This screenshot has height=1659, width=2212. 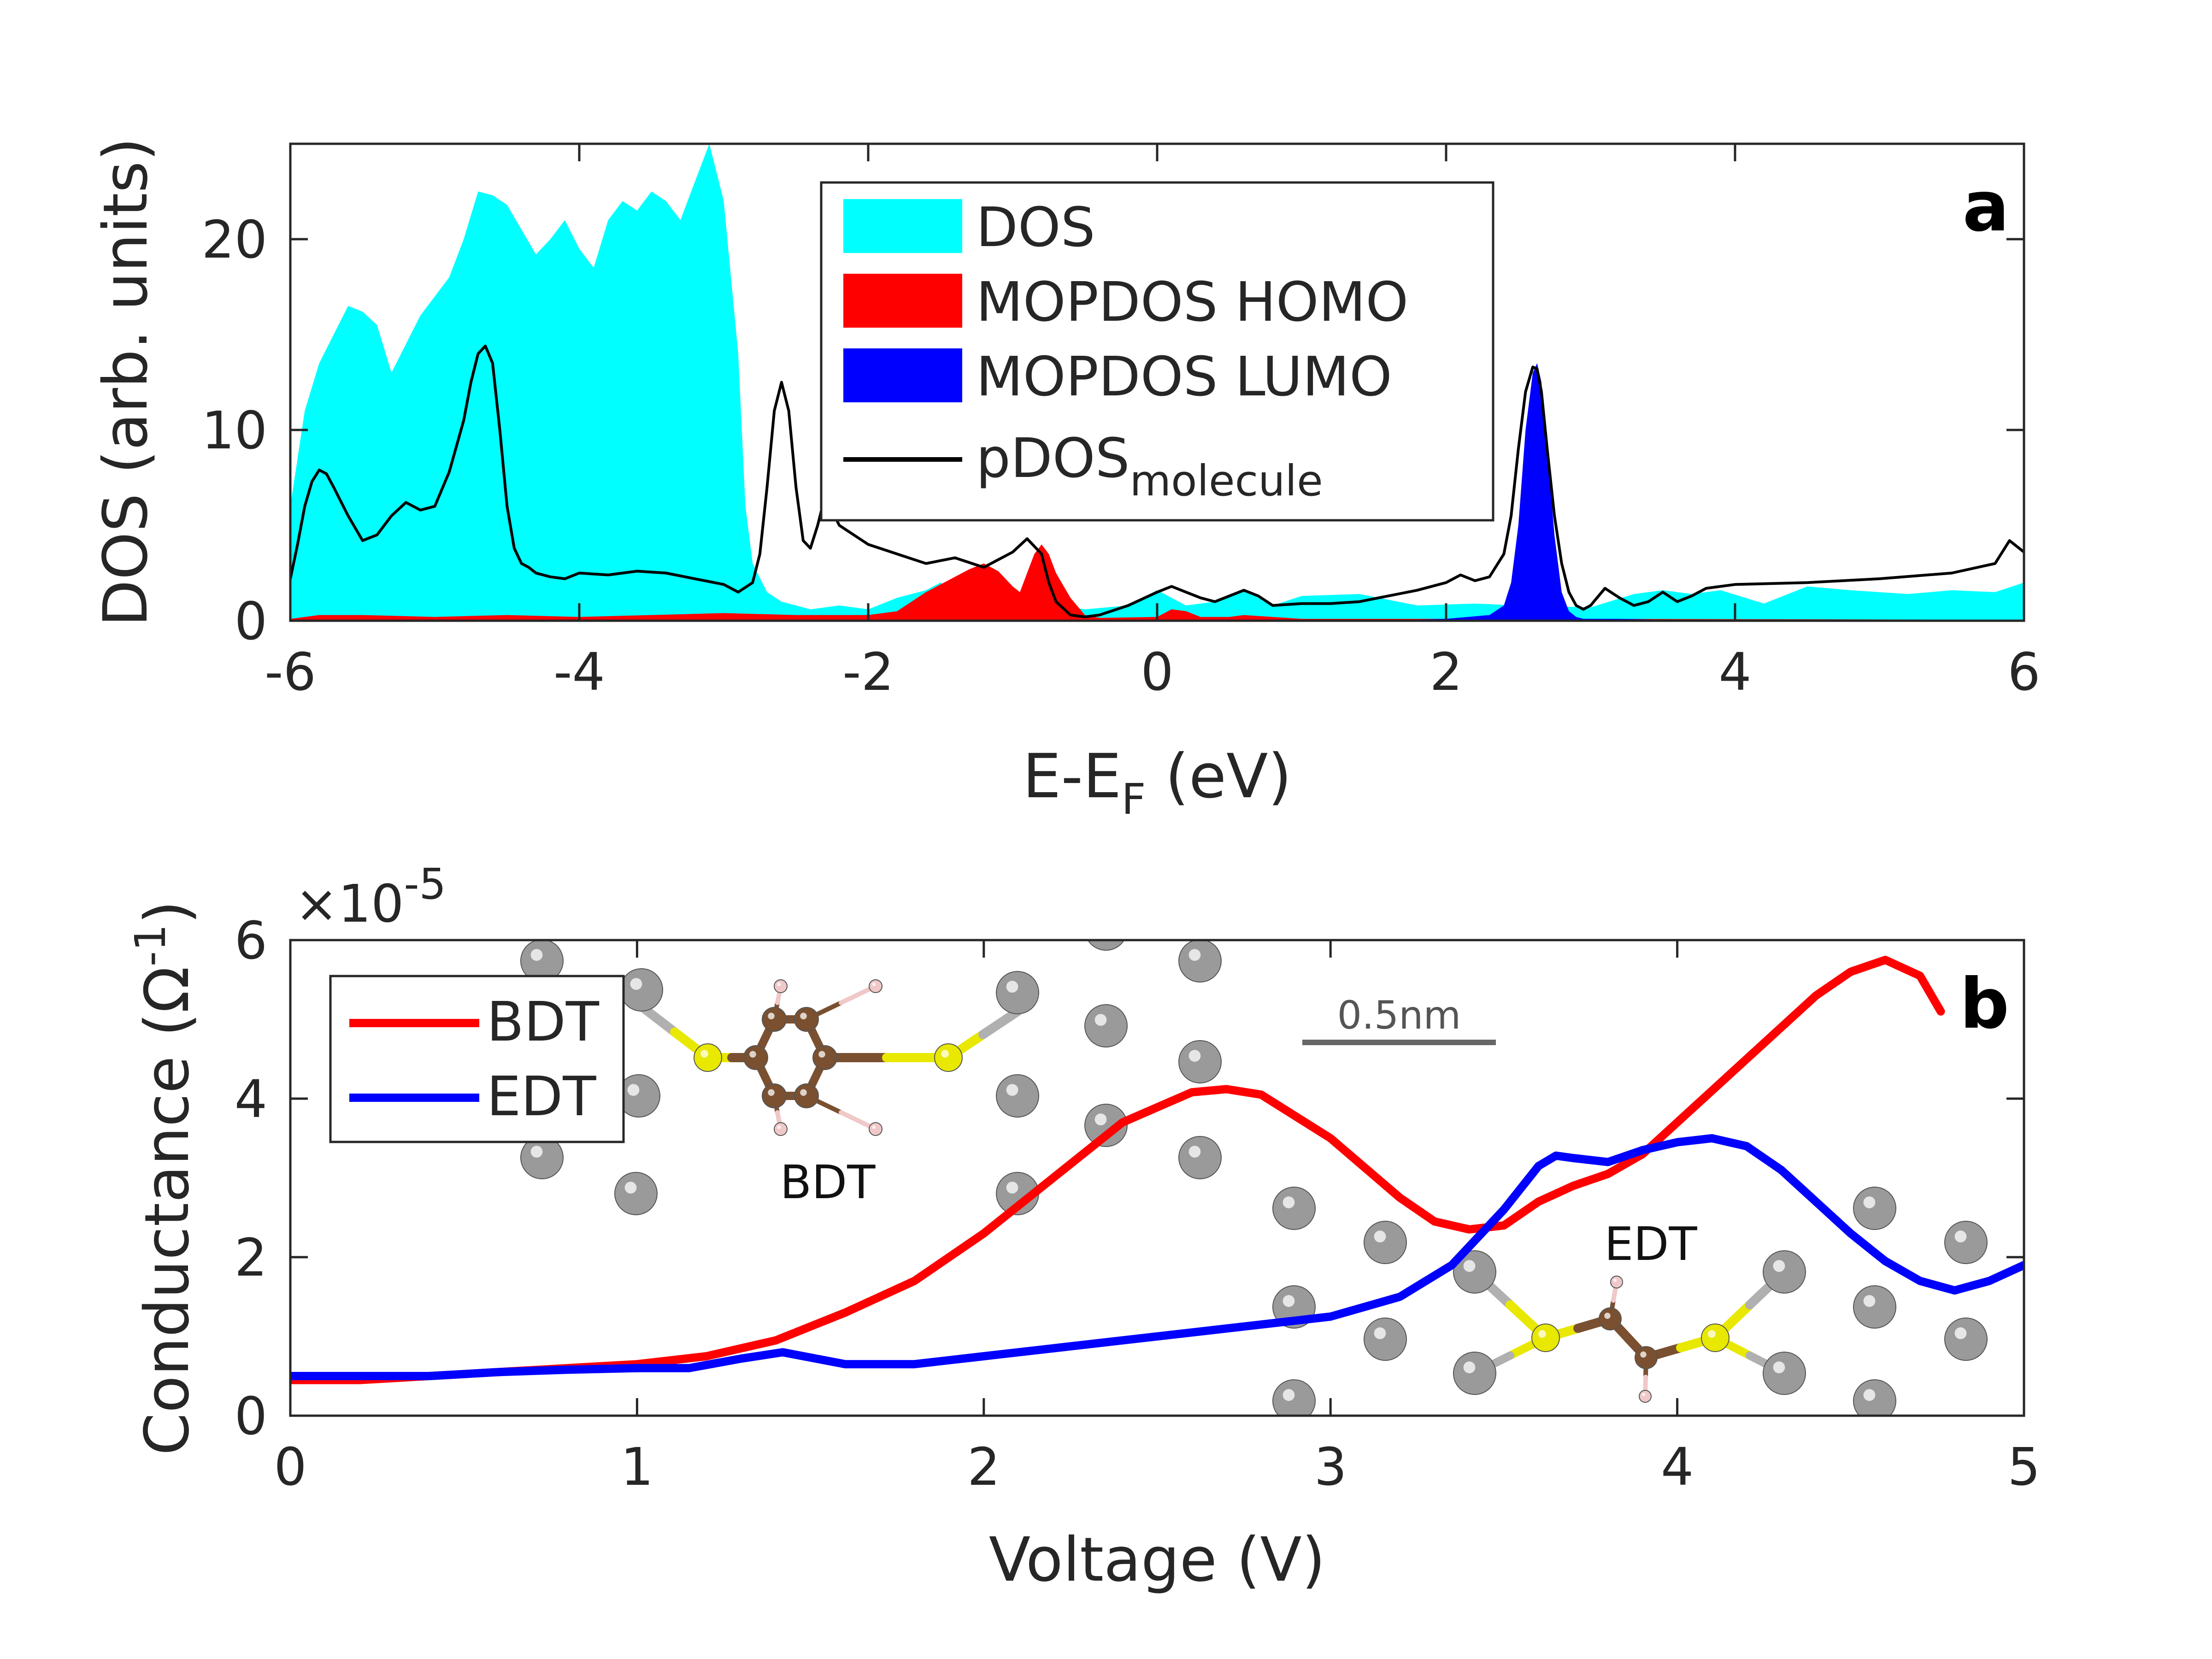 I want to click on y-tick-label: 10, so click(x=234, y=431).